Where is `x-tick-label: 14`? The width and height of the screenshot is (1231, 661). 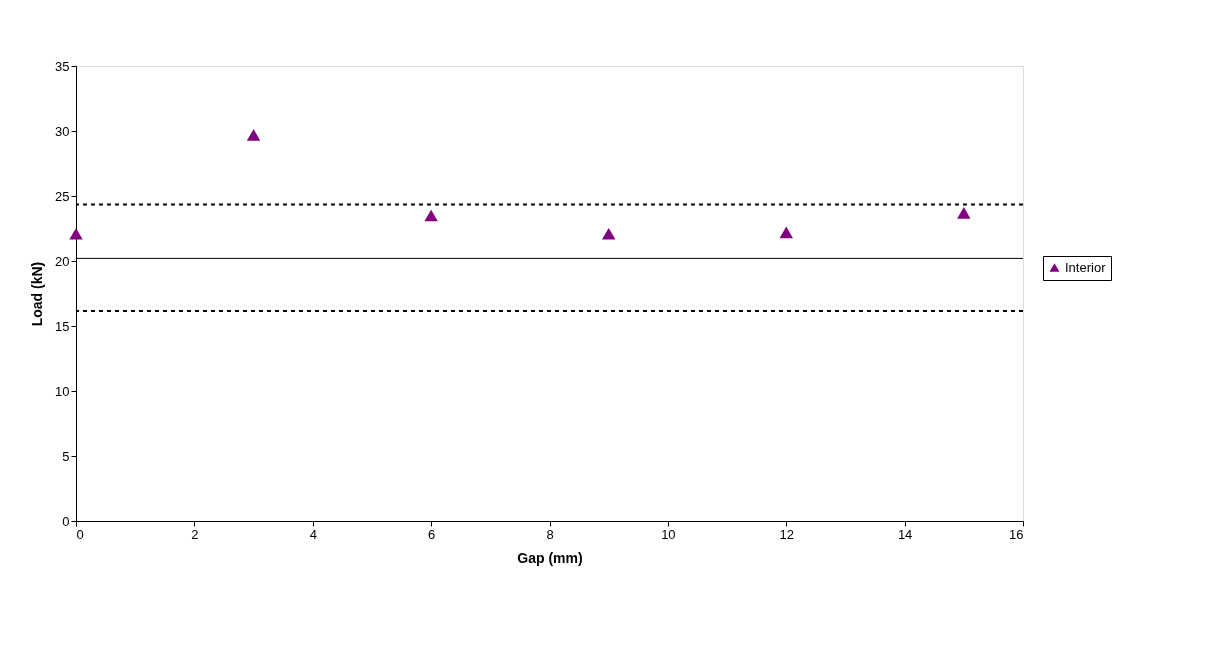 x-tick-label: 14 is located at coordinates (905, 534).